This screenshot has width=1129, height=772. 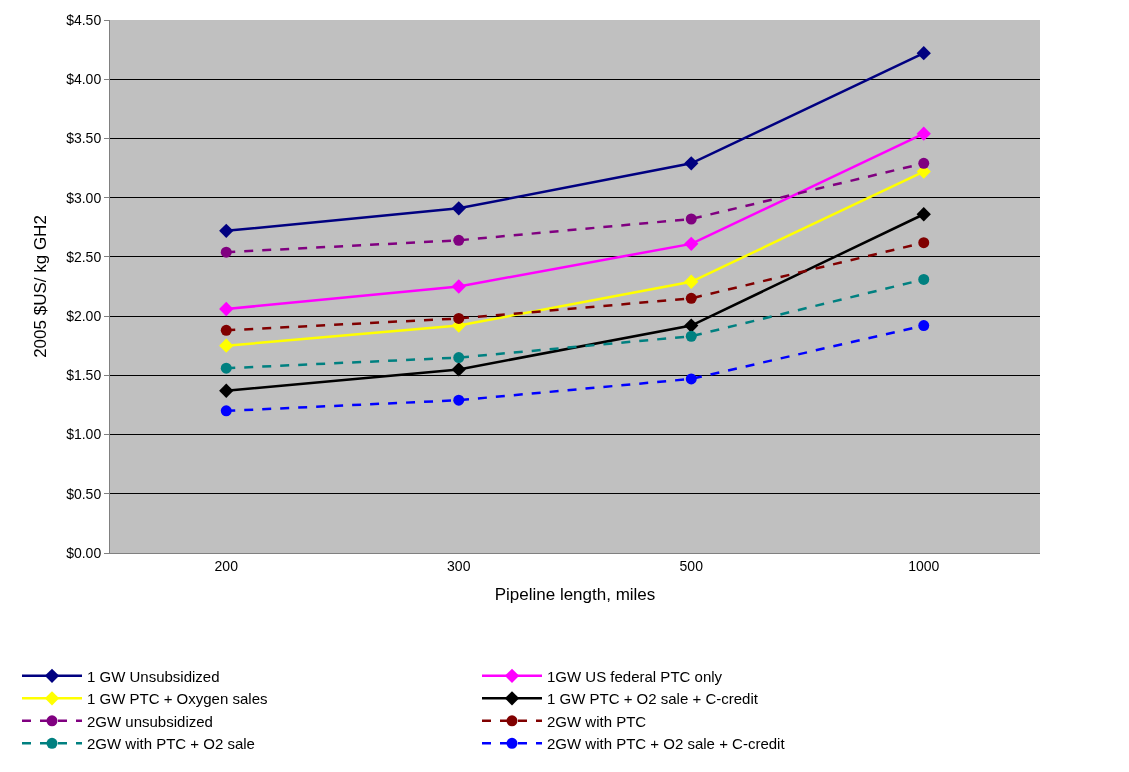 What do you see at coordinates (653, 699) in the screenshot?
I see `legend-label: 1 GW PTC + O2 sale + C-credit` at bounding box center [653, 699].